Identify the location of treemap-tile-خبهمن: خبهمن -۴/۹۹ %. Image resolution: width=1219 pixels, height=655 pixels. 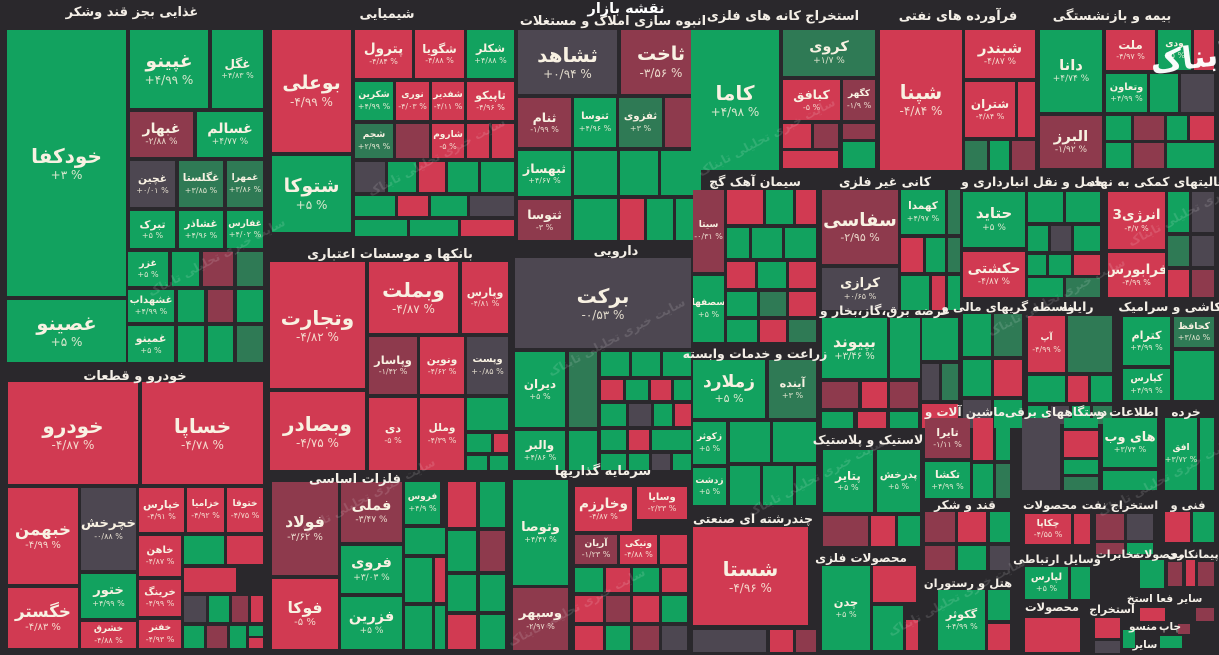
(43, 536).